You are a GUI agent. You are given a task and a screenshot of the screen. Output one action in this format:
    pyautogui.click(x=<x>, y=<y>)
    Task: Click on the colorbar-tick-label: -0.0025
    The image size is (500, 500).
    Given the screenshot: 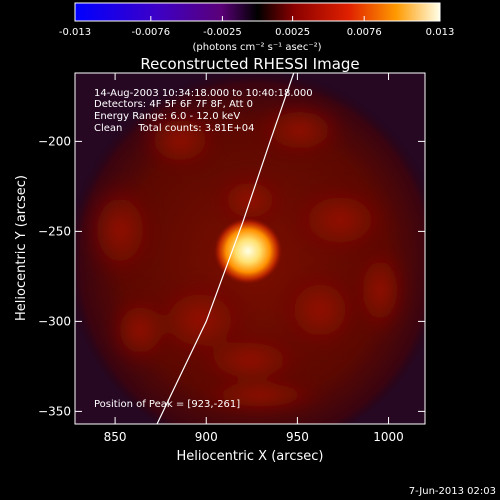 What is the action you would take?
    pyautogui.click(x=222, y=32)
    